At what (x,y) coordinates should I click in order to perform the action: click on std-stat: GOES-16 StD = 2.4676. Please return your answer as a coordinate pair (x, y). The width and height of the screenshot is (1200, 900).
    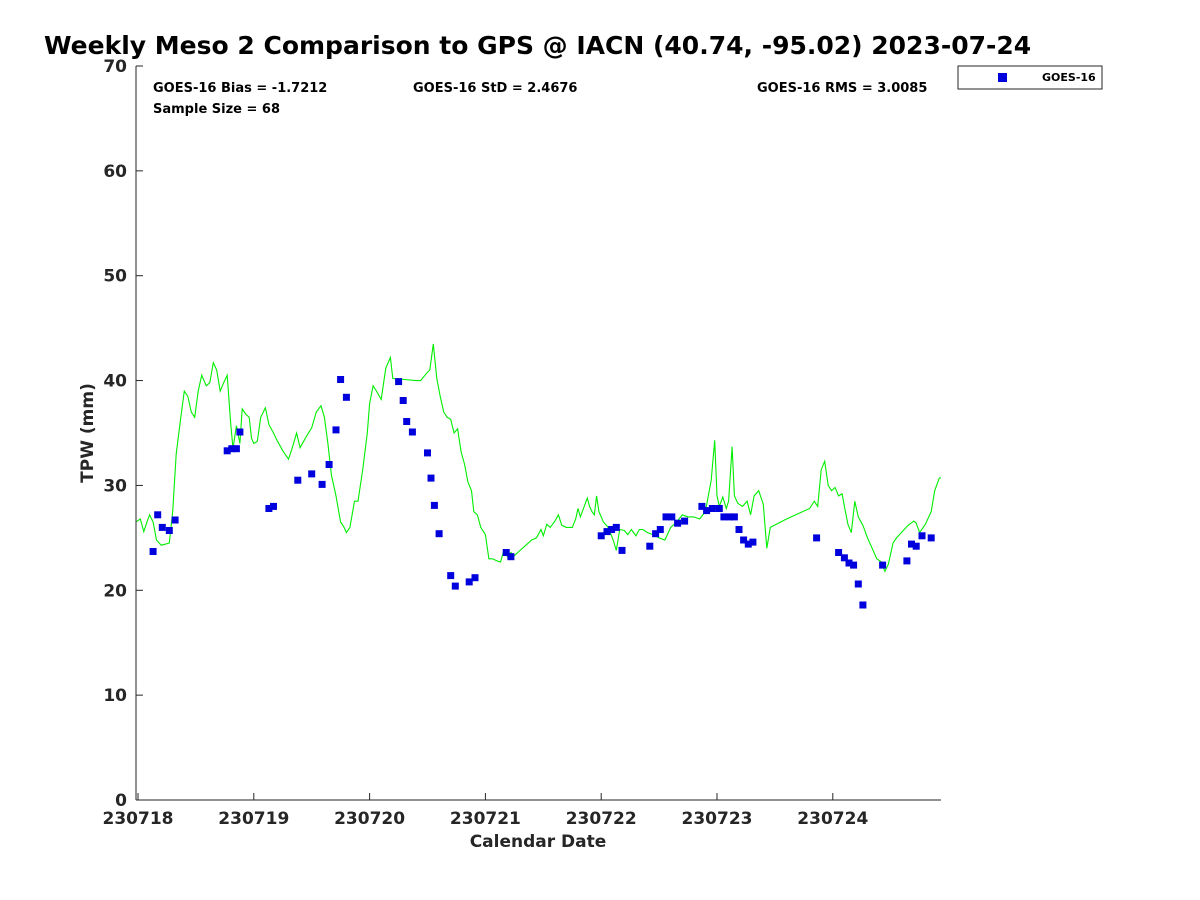
    Looking at the image, I should click on (495, 88).